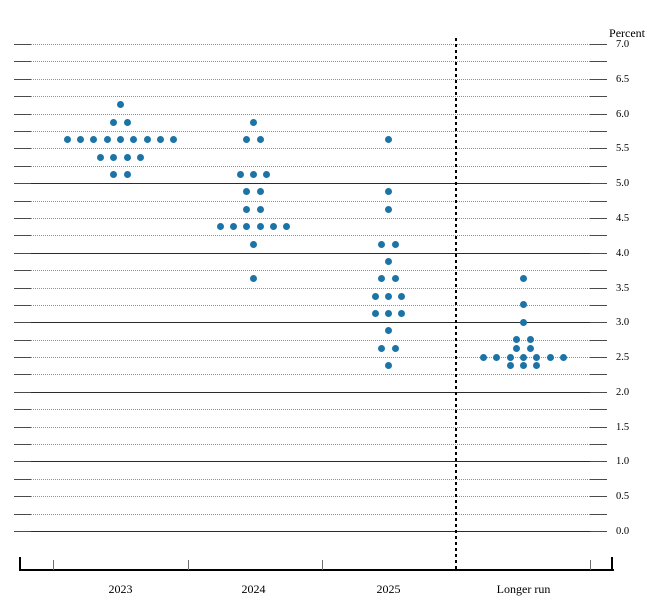  I want to click on x-category-label: Longer run, so click(523, 589).